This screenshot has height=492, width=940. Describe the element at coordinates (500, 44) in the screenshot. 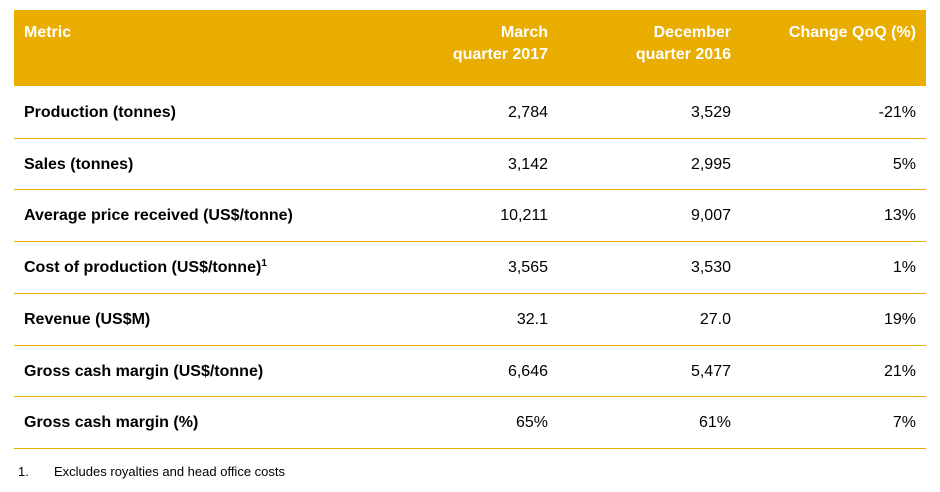

I see `header-cell: March quarter 2017` at that location.